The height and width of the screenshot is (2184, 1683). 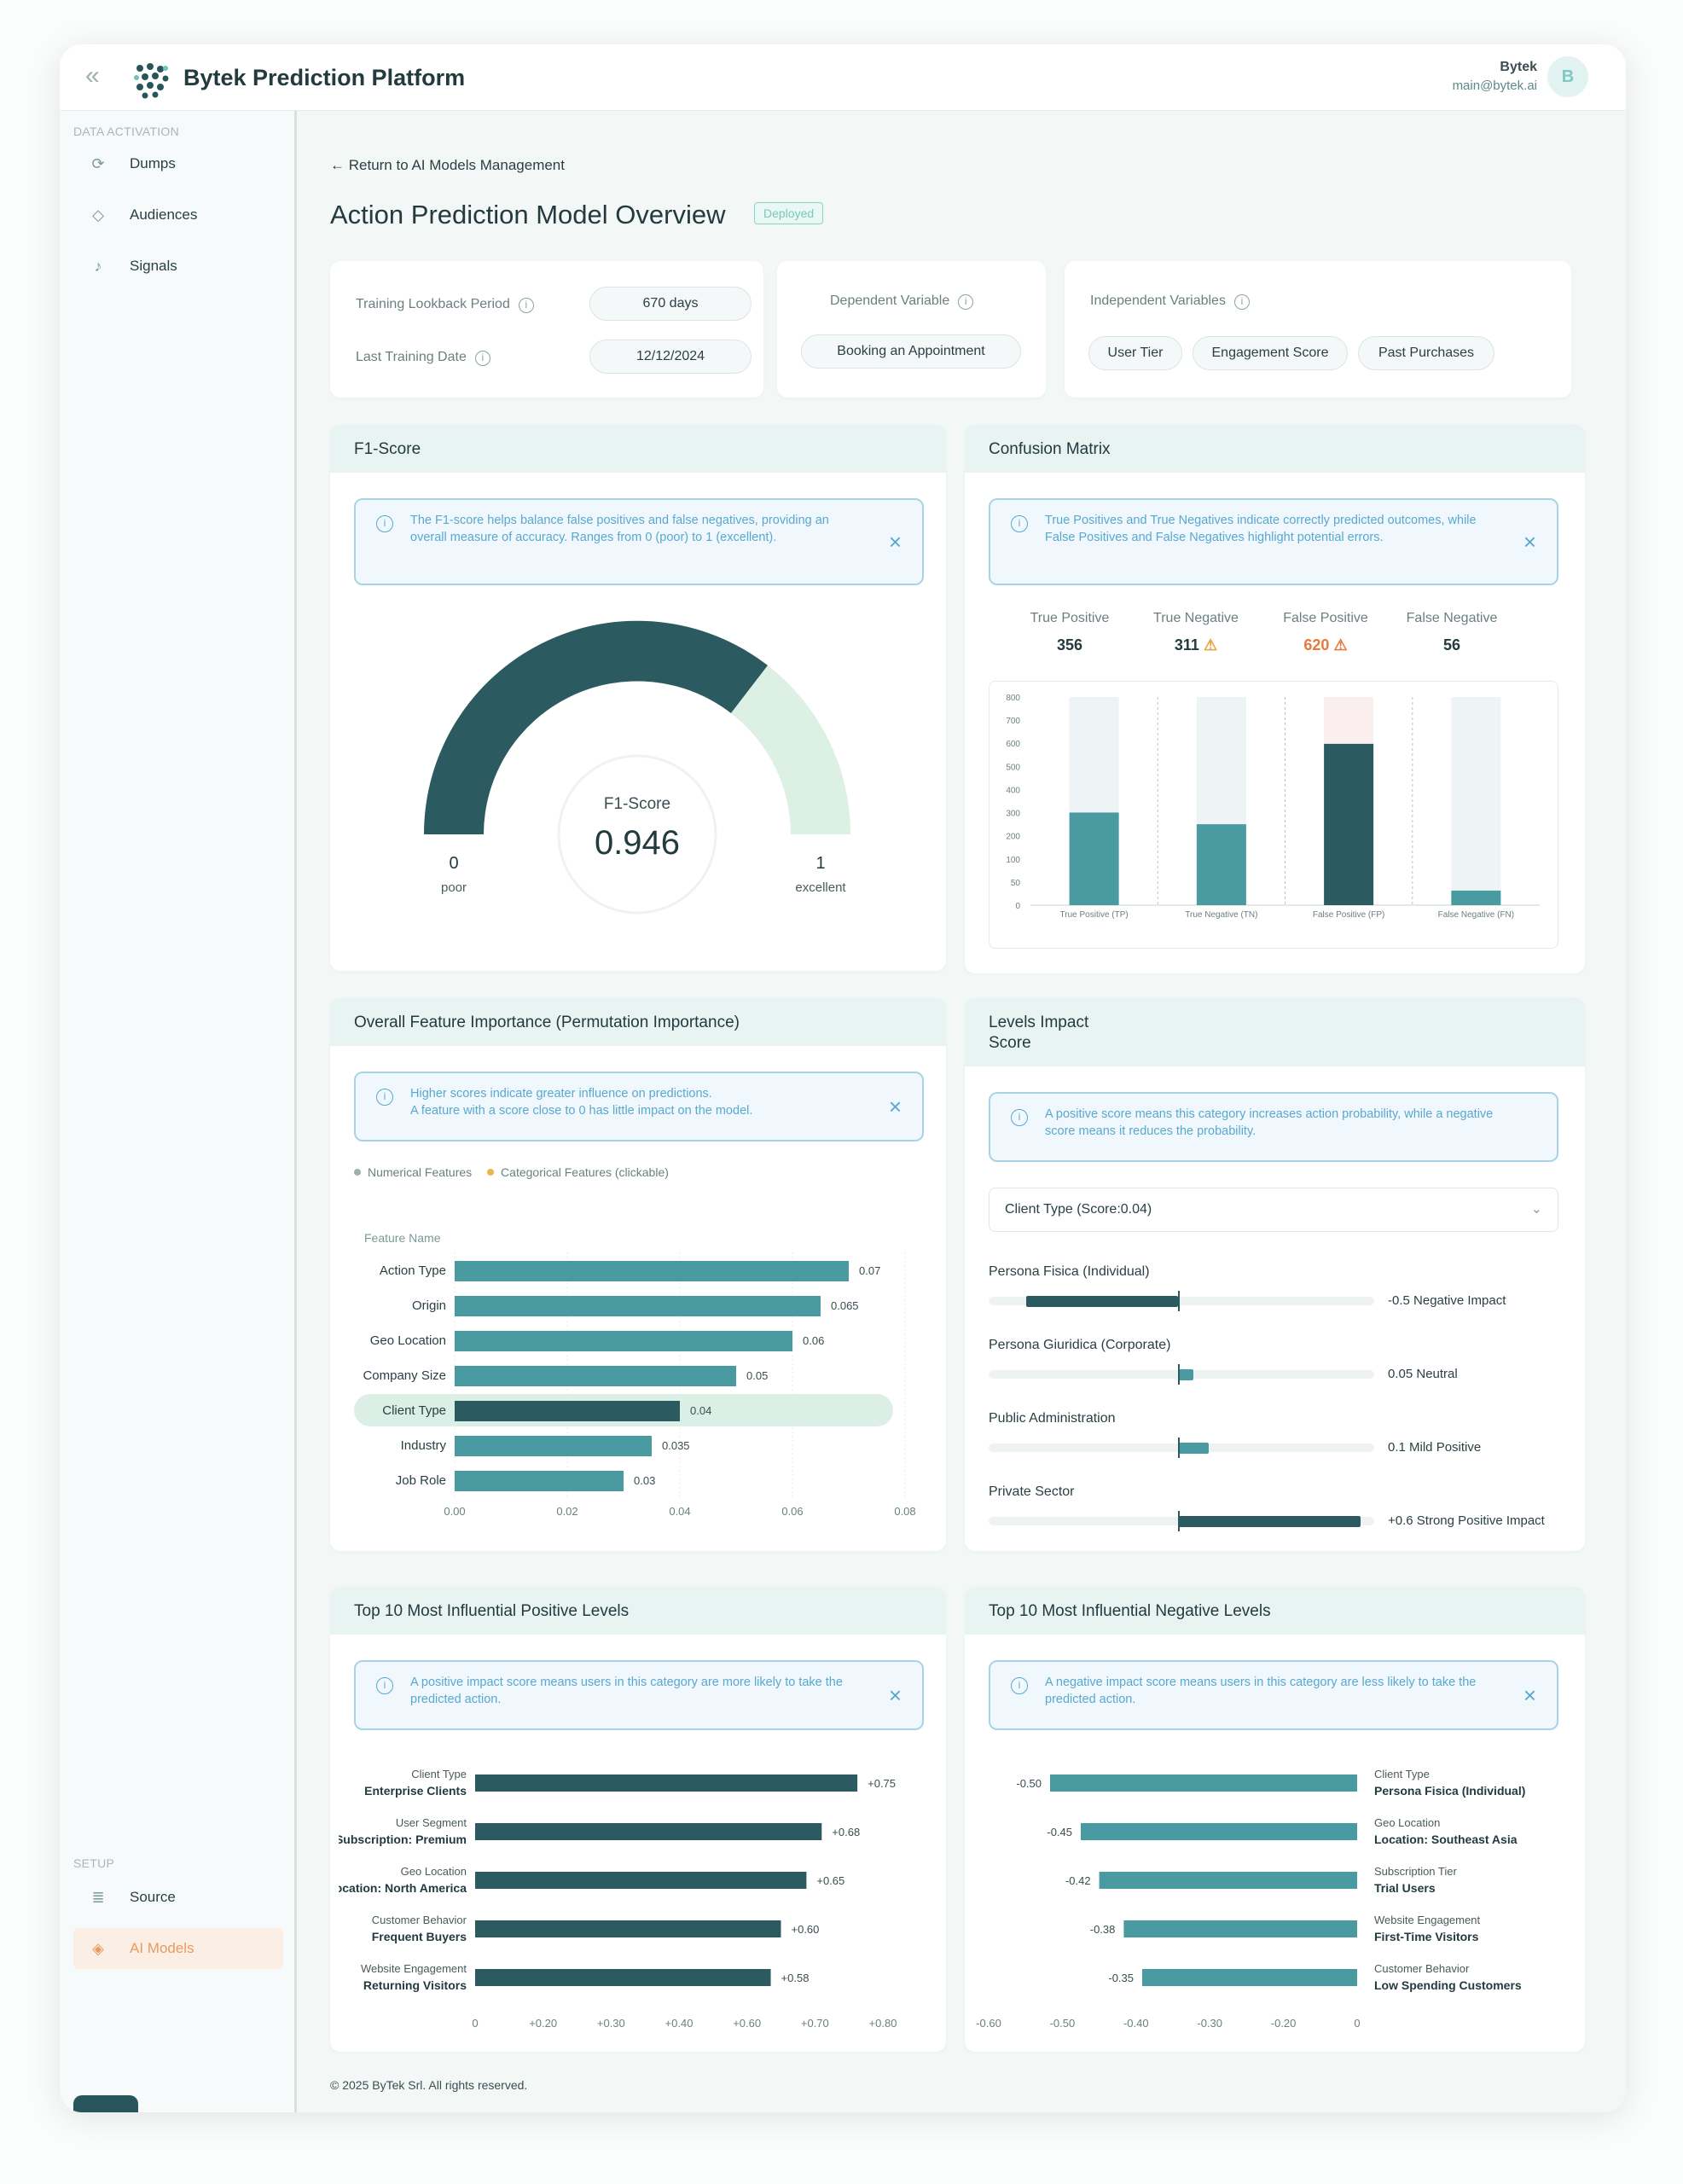 I want to click on independent-variables-text: Independent Variables, so click(x=1158, y=300).